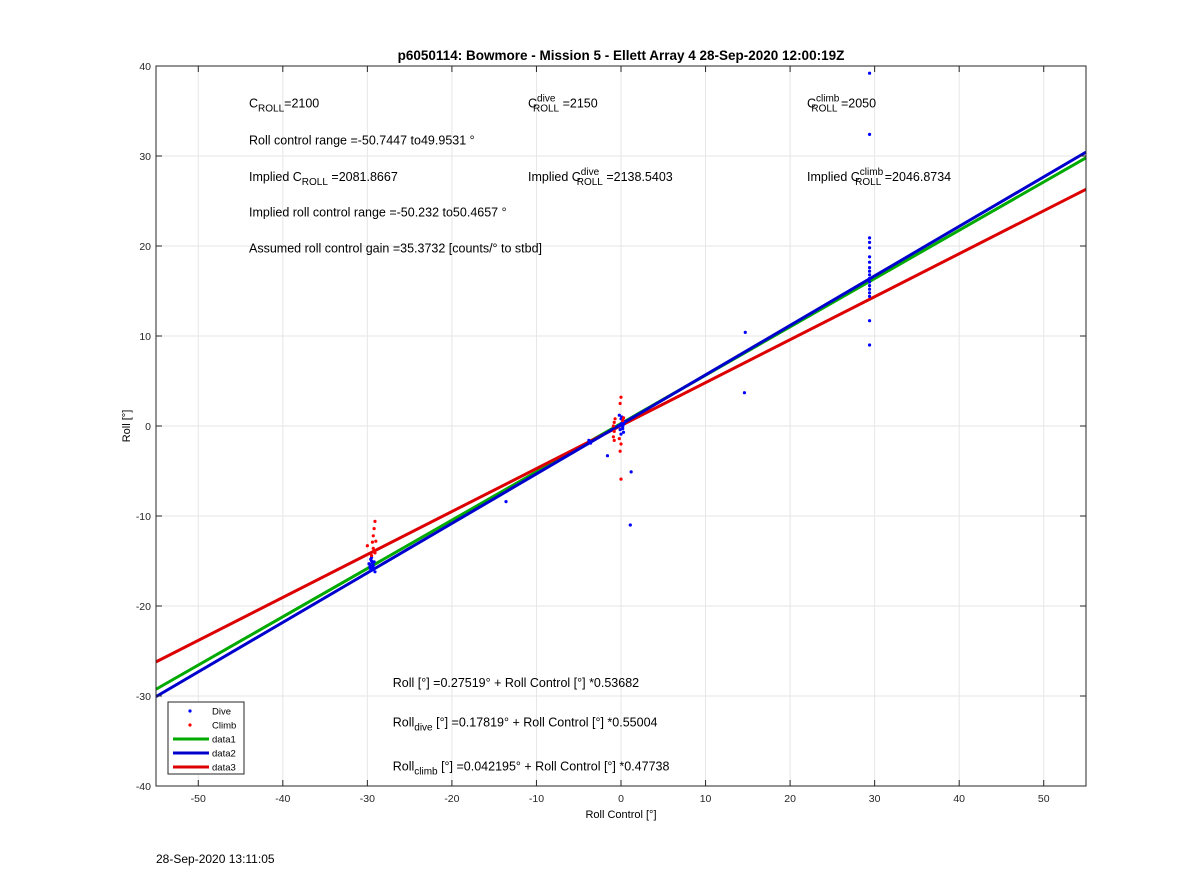  What do you see at coordinates (148, 427) in the screenshot?
I see `y-tick-label: 0` at bounding box center [148, 427].